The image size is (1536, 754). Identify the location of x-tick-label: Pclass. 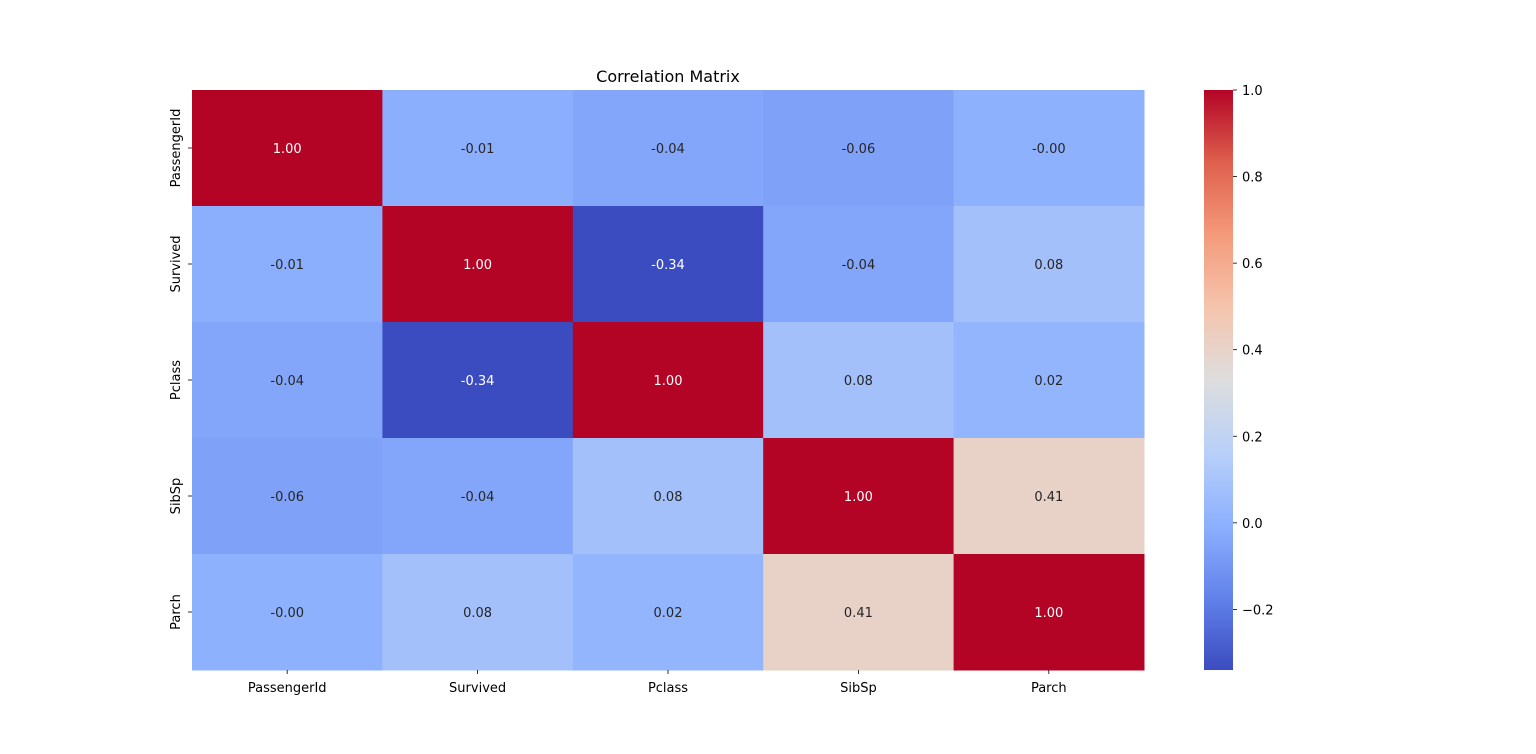
(668, 688).